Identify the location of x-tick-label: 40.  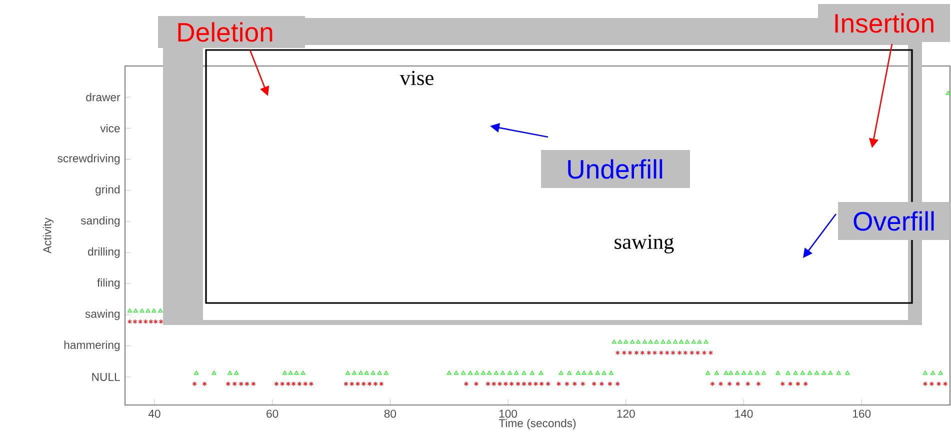
(154, 414).